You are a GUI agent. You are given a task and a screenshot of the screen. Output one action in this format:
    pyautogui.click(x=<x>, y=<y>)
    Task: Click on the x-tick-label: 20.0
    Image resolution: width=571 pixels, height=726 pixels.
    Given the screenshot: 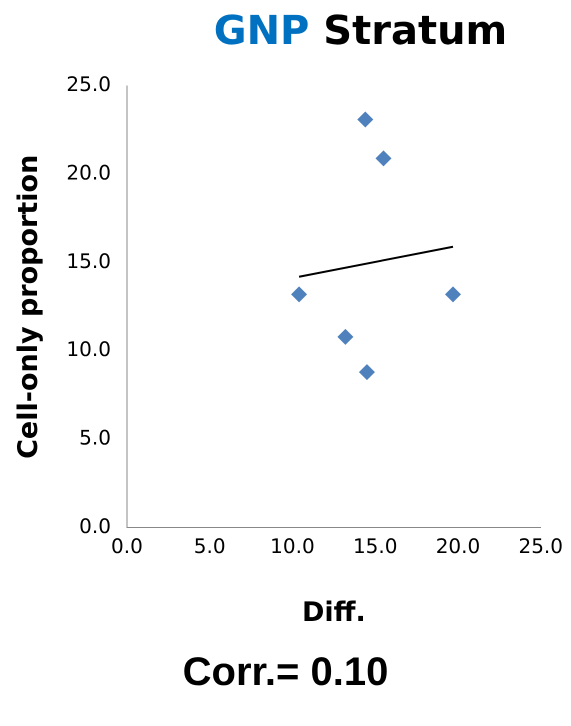 What is the action you would take?
    pyautogui.click(x=458, y=546)
    